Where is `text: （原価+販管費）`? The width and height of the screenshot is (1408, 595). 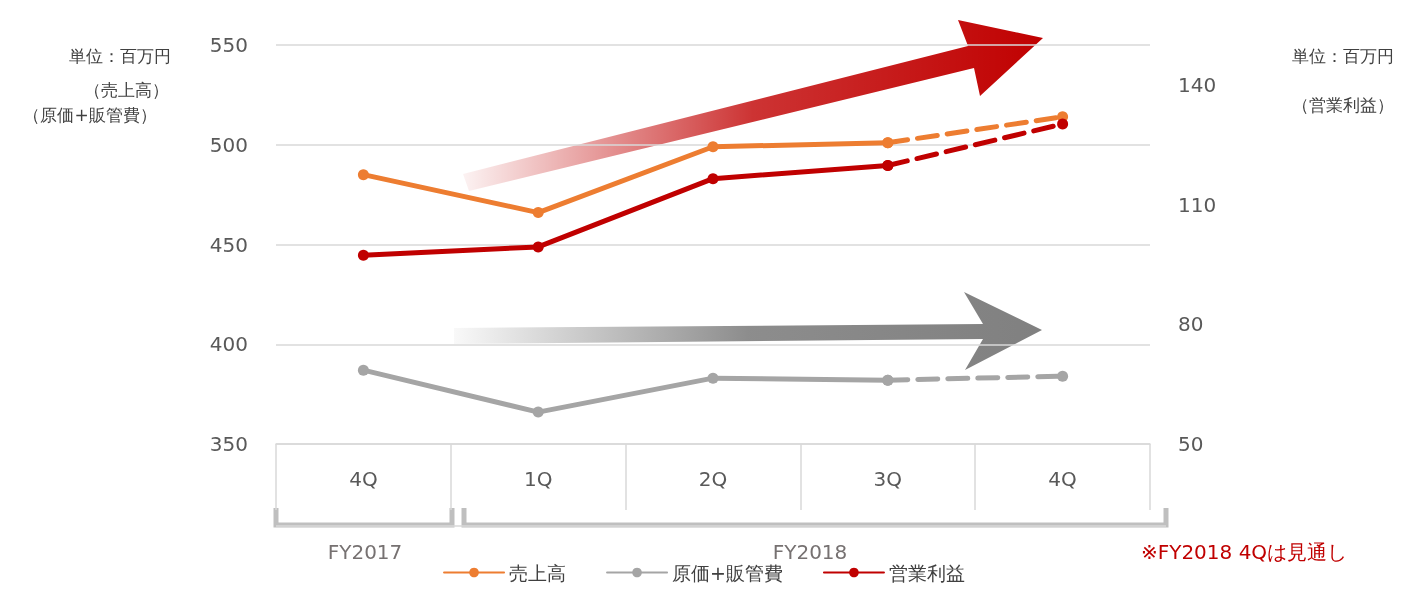 text: （原価+販管費） is located at coordinates (90, 115).